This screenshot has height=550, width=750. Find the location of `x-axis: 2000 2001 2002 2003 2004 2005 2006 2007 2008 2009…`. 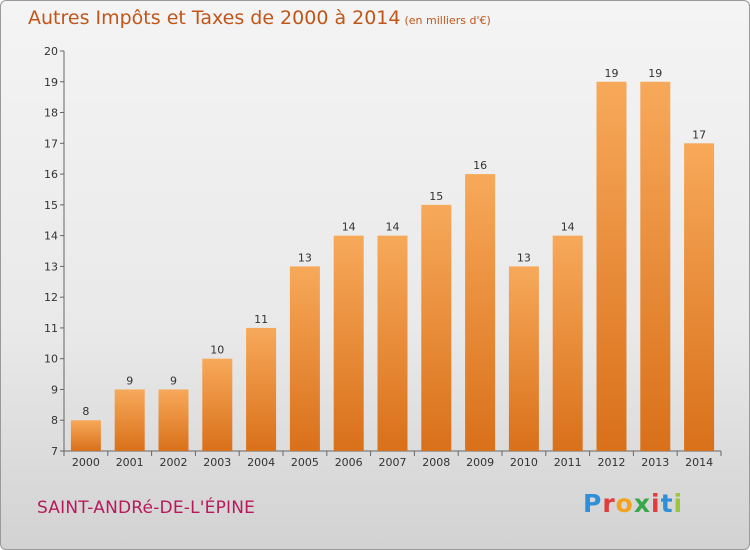

x-axis: 2000 2001 2002 2003 2004 2005 2006 2007 2008 2009… is located at coordinates (392, 459).